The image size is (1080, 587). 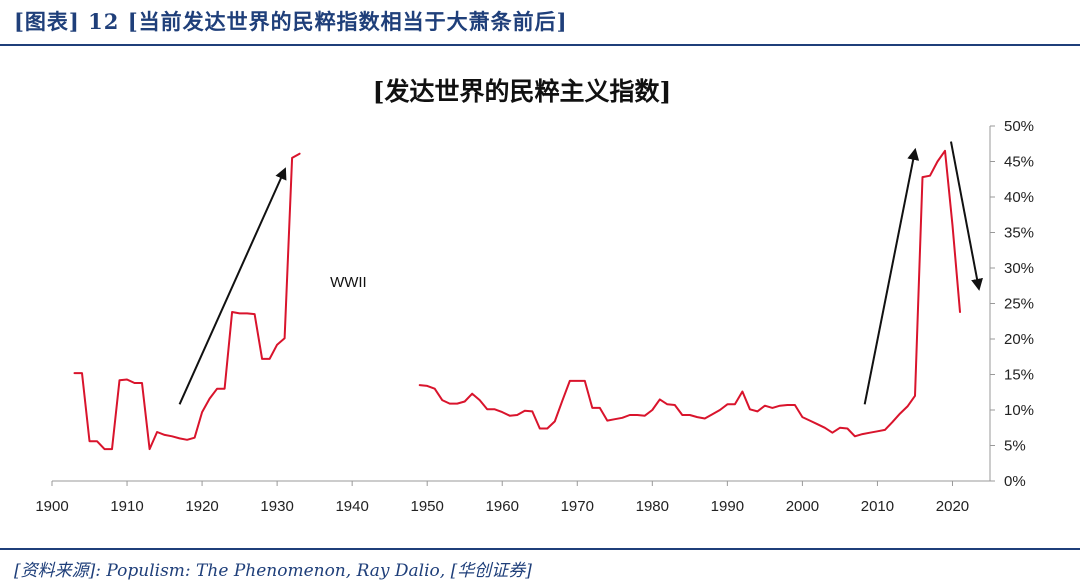 What do you see at coordinates (652, 506) in the screenshot?
I see `x-tick-label: 1980` at bounding box center [652, 506].